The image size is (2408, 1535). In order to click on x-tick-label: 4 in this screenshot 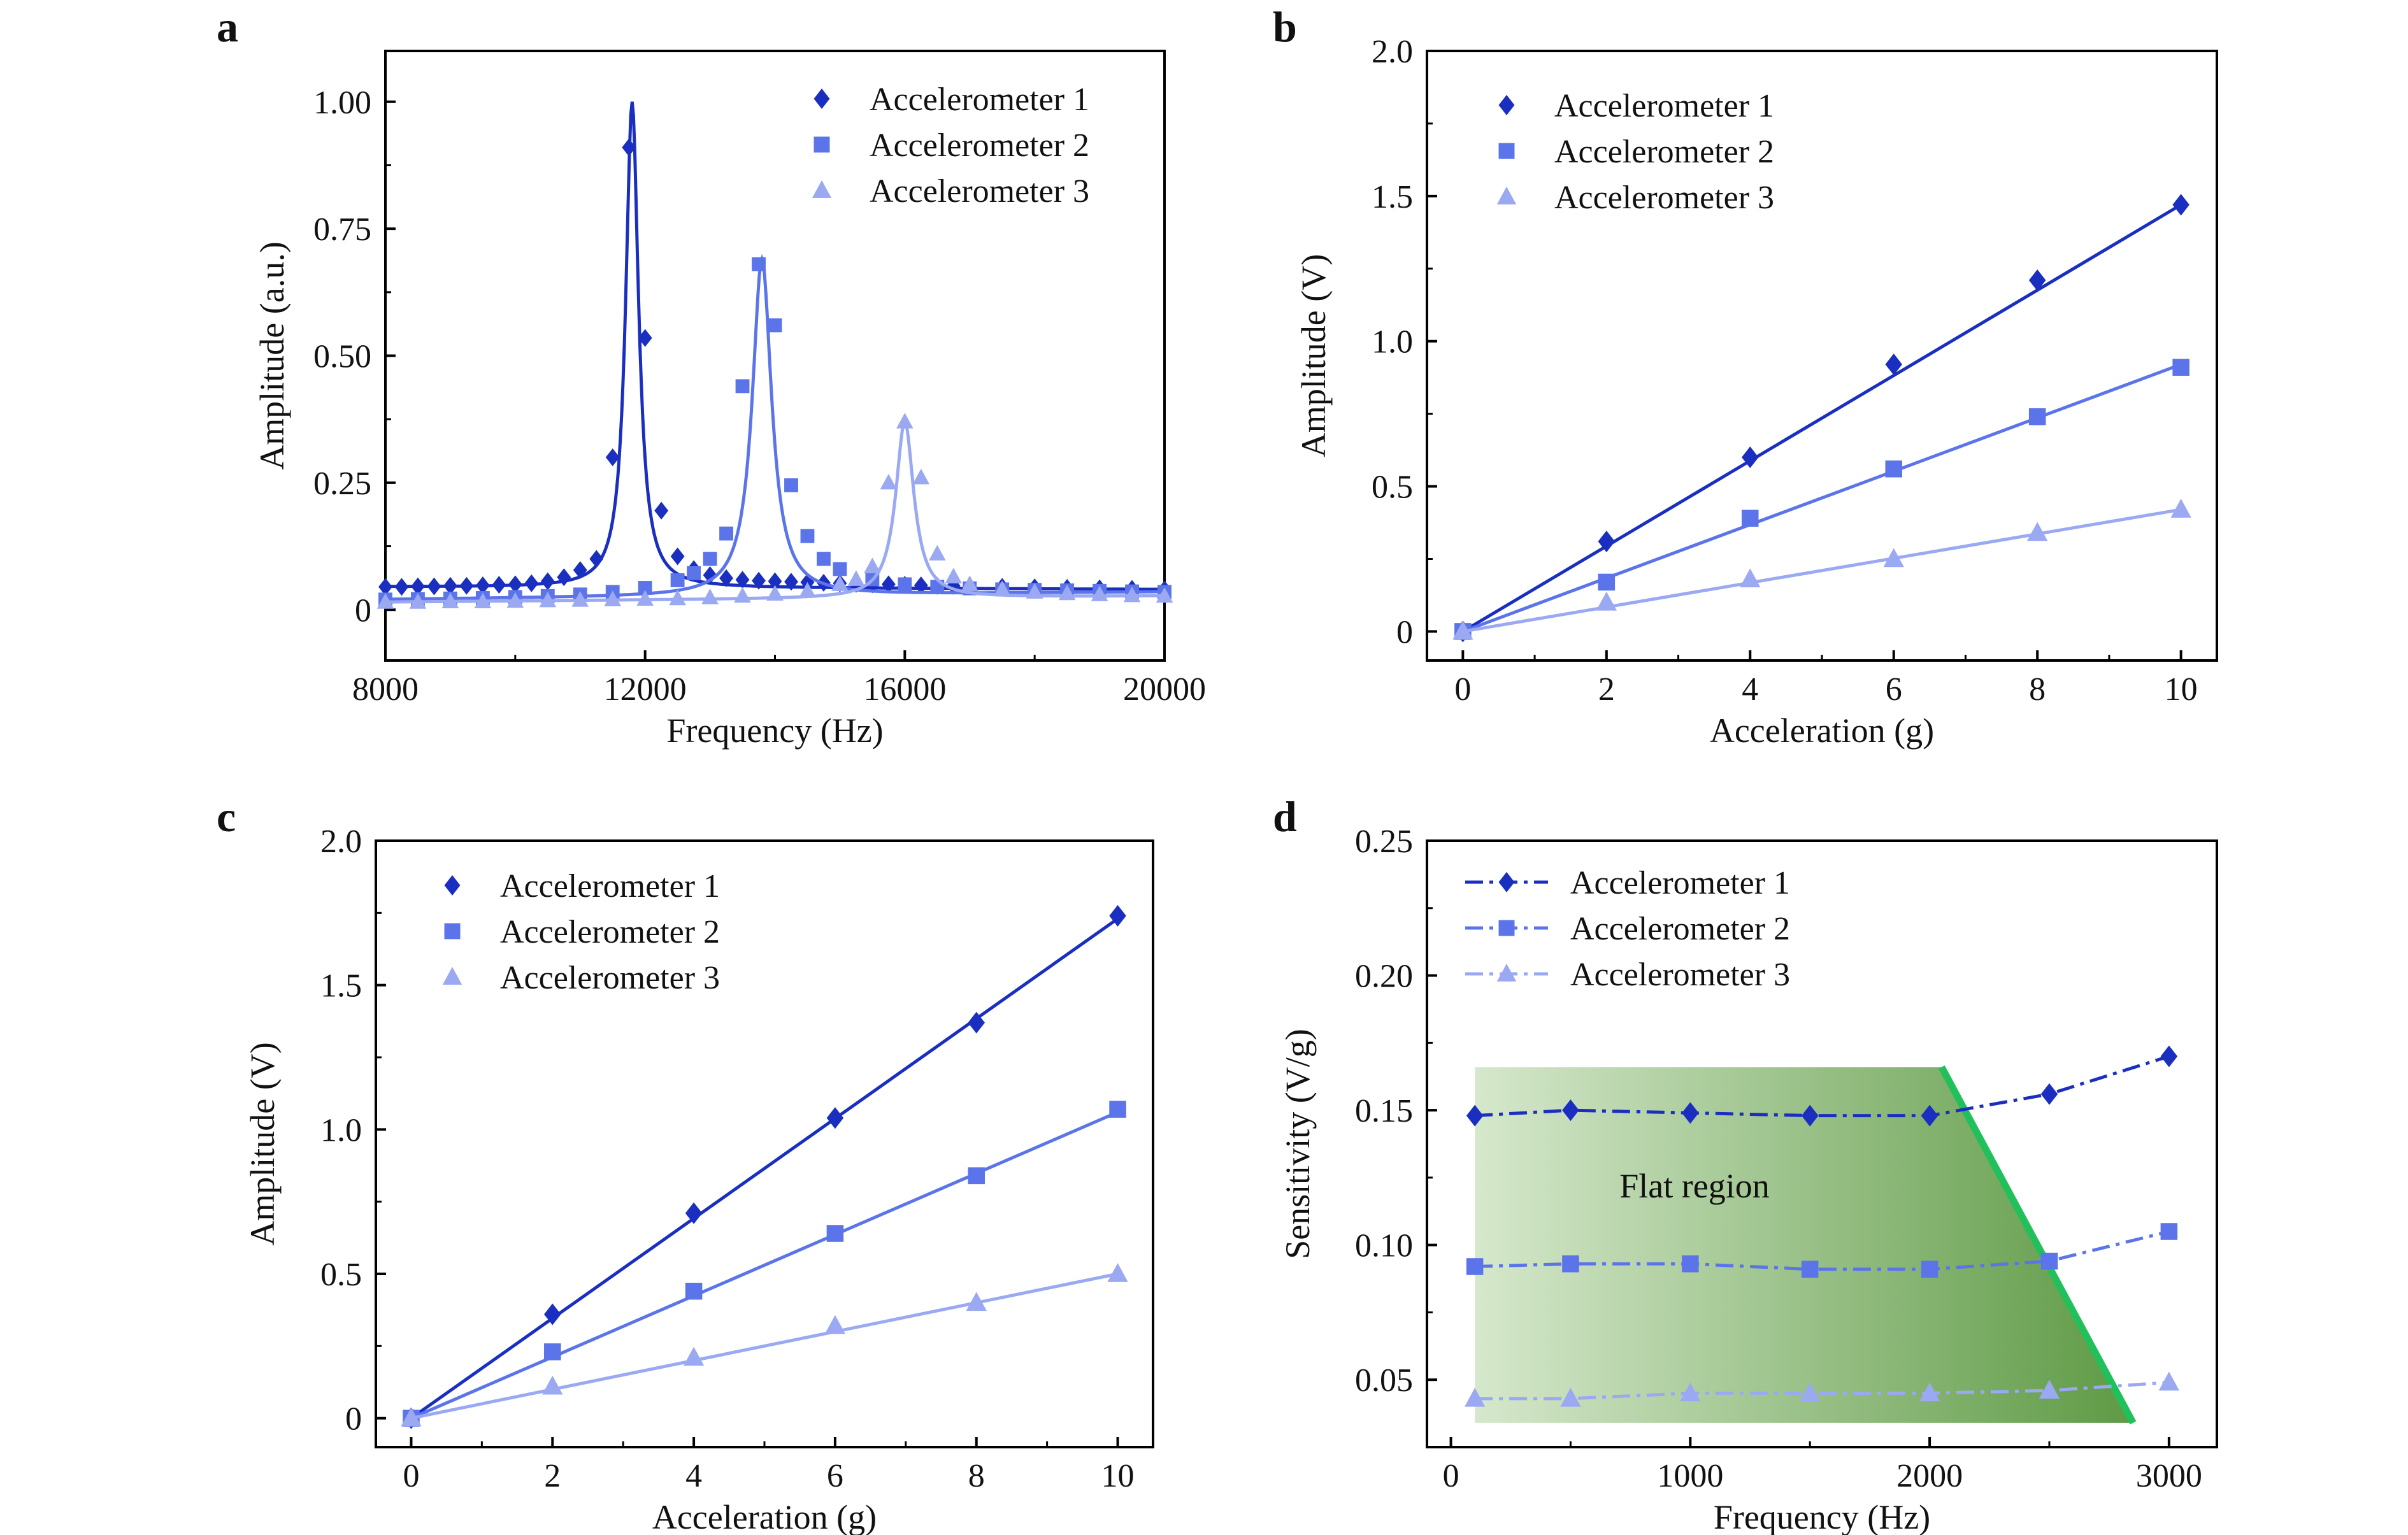, I will do `click(693, 1476)`.